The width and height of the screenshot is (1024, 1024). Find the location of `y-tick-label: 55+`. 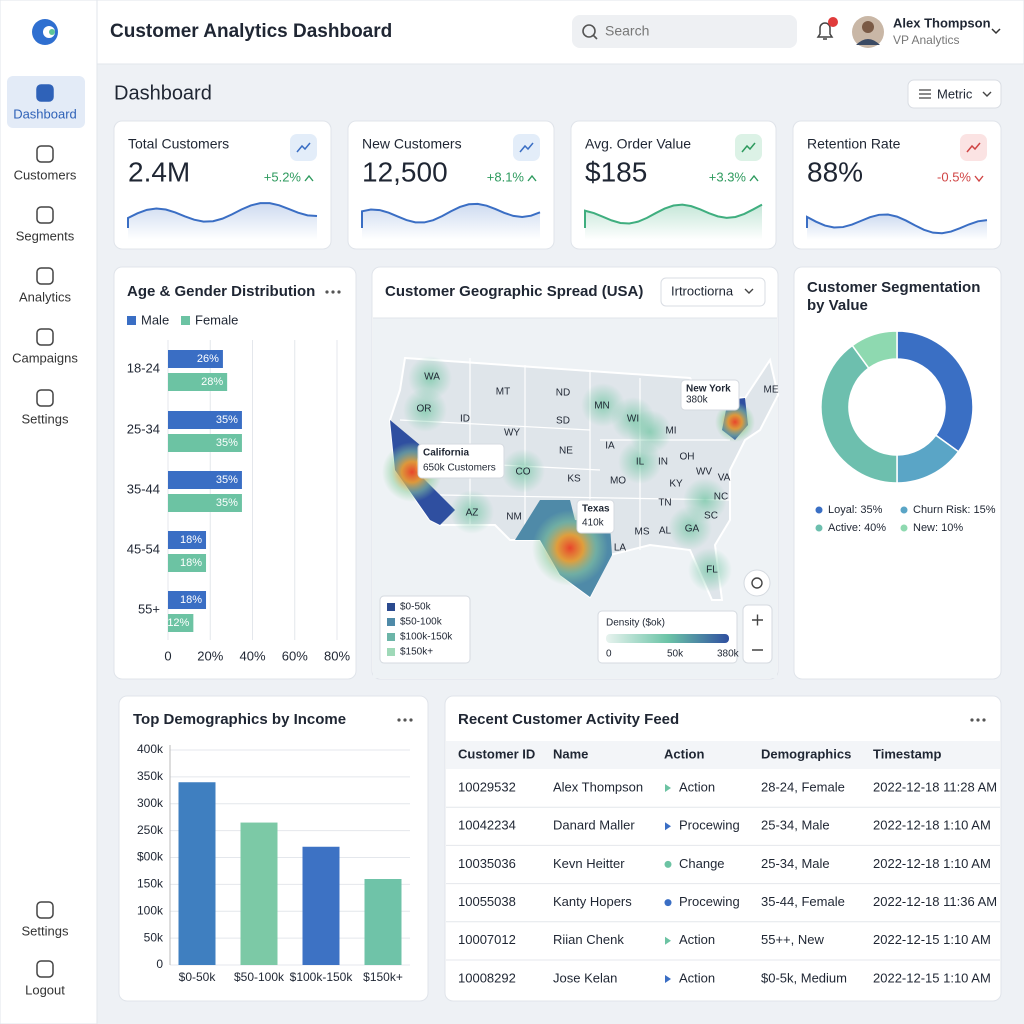

y-tick-label: 55+ is located at coordinates (149, 608).